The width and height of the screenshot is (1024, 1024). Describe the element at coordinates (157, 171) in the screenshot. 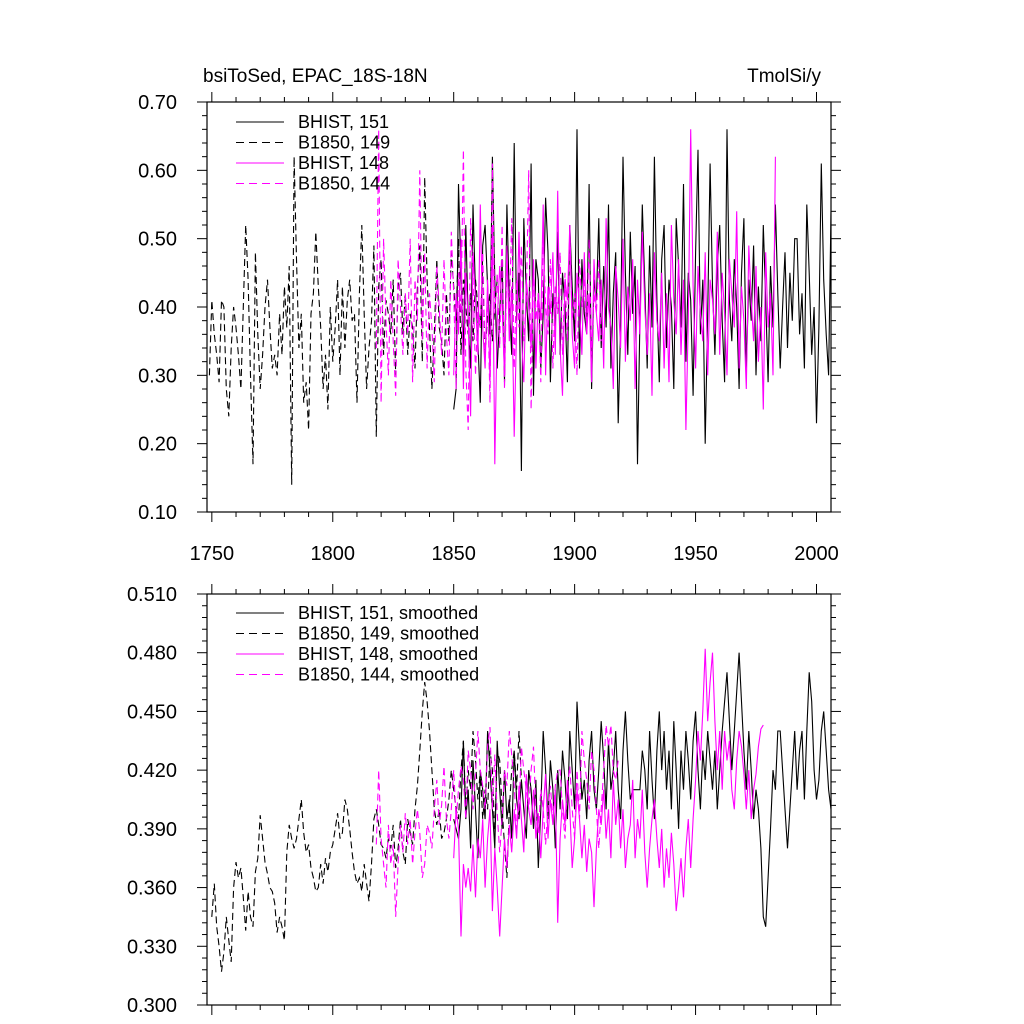

I see `y-tick-label: 0.60` at that location.